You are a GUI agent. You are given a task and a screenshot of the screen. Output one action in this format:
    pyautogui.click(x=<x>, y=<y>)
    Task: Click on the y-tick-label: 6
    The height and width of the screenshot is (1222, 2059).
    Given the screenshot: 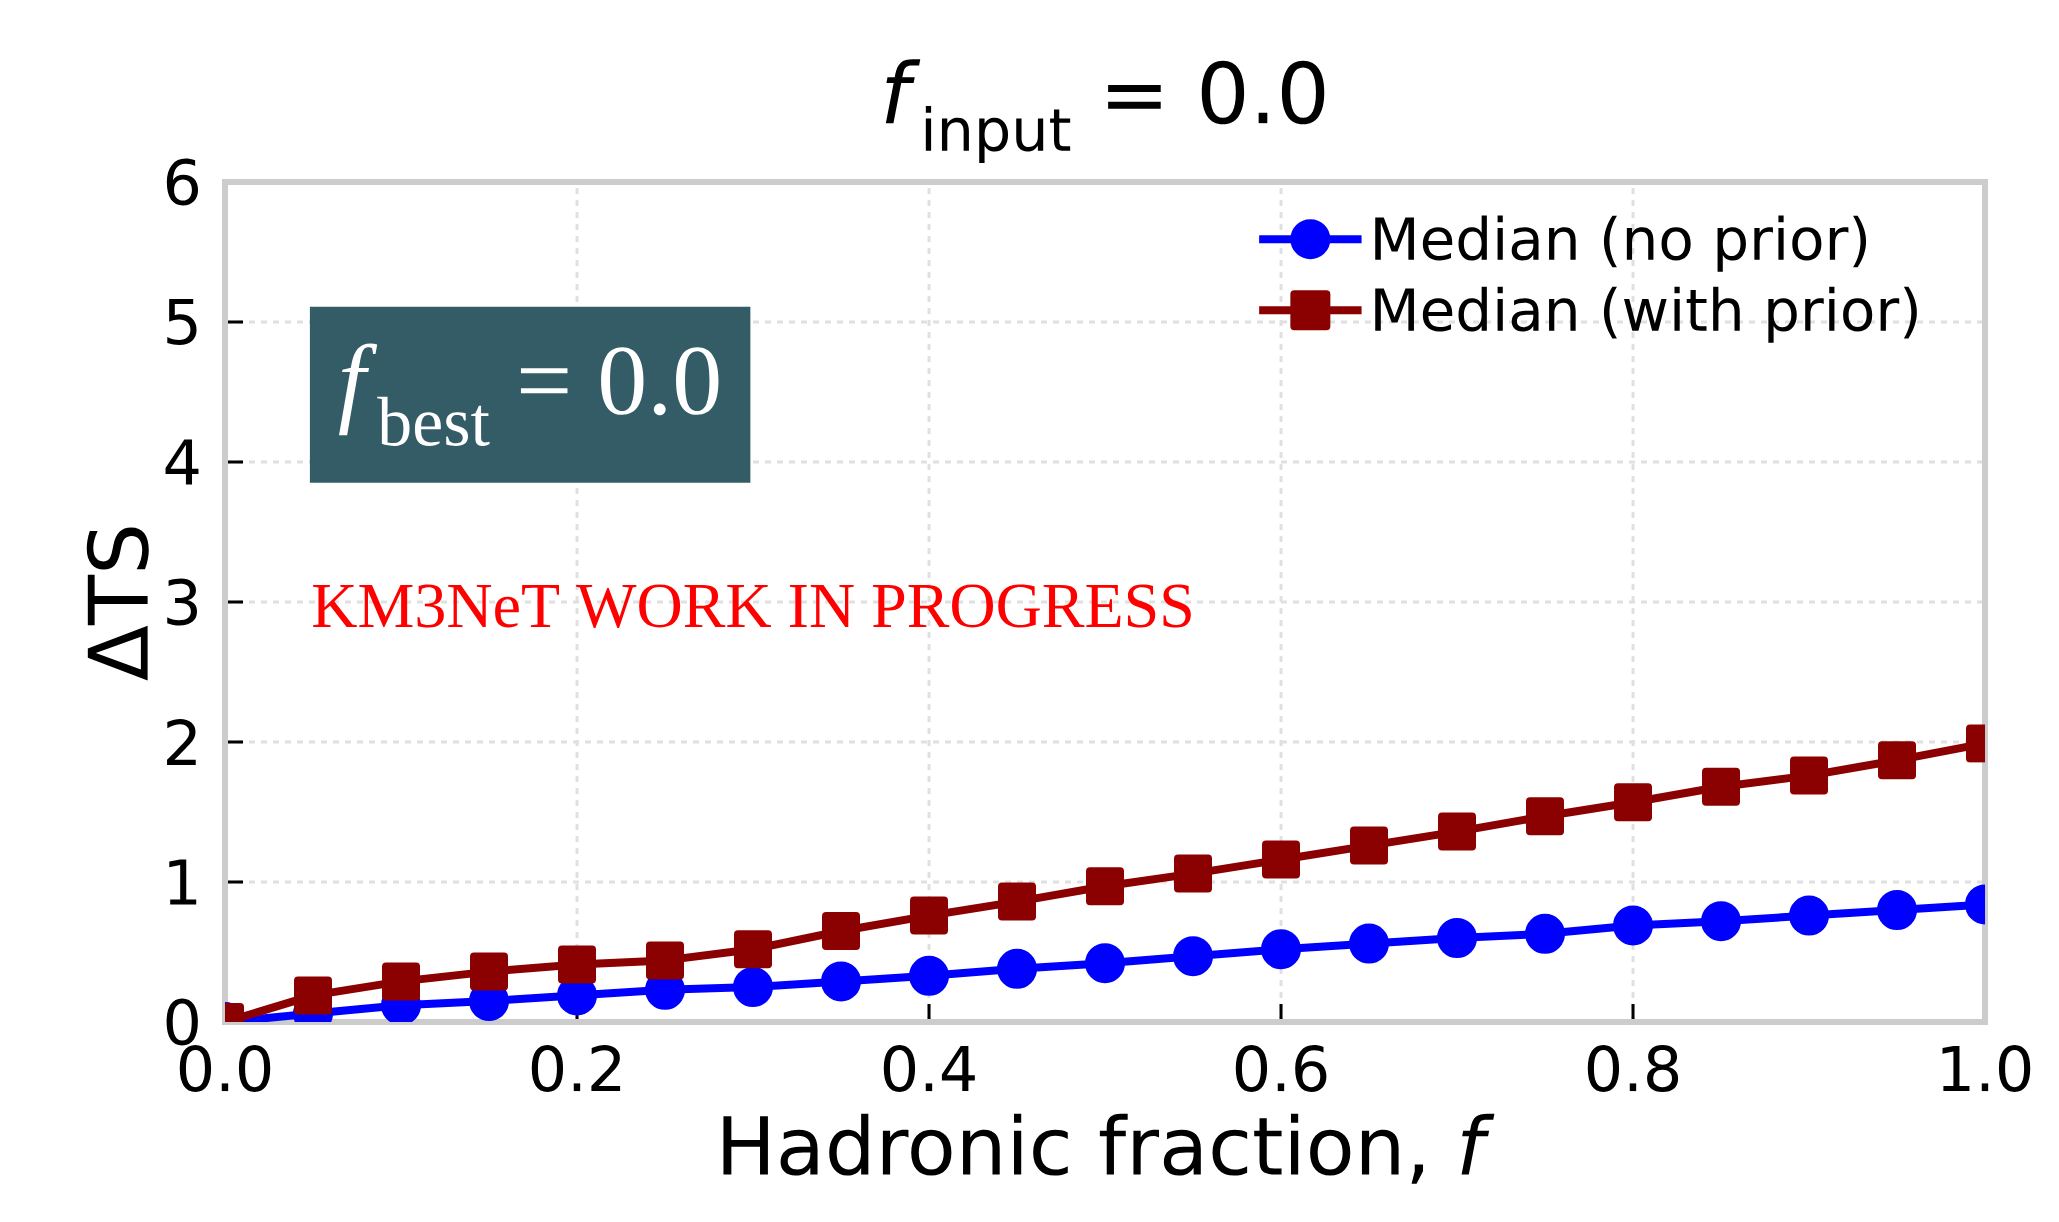 What is the action you would take?
    pyautogui.click(x=182, y=182)
    